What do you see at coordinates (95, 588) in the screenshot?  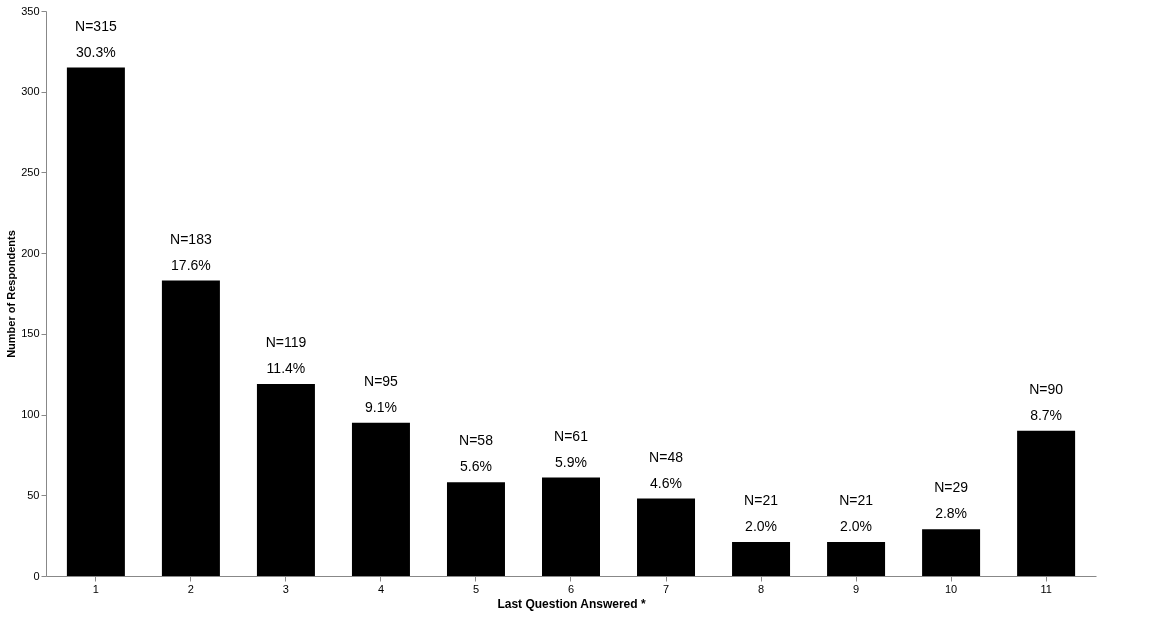 I see `x-tick-label: 1` at bounding box center [95, 588].